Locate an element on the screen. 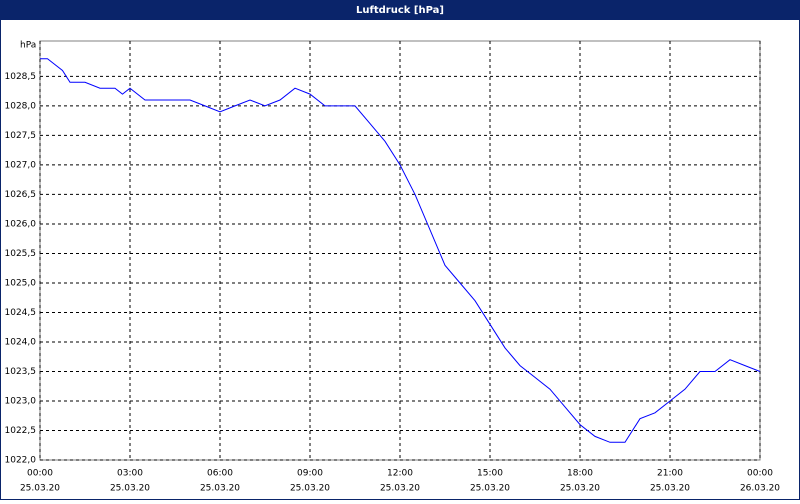  y-tick-label: 1028,5 is located at coordinates (21, 77).